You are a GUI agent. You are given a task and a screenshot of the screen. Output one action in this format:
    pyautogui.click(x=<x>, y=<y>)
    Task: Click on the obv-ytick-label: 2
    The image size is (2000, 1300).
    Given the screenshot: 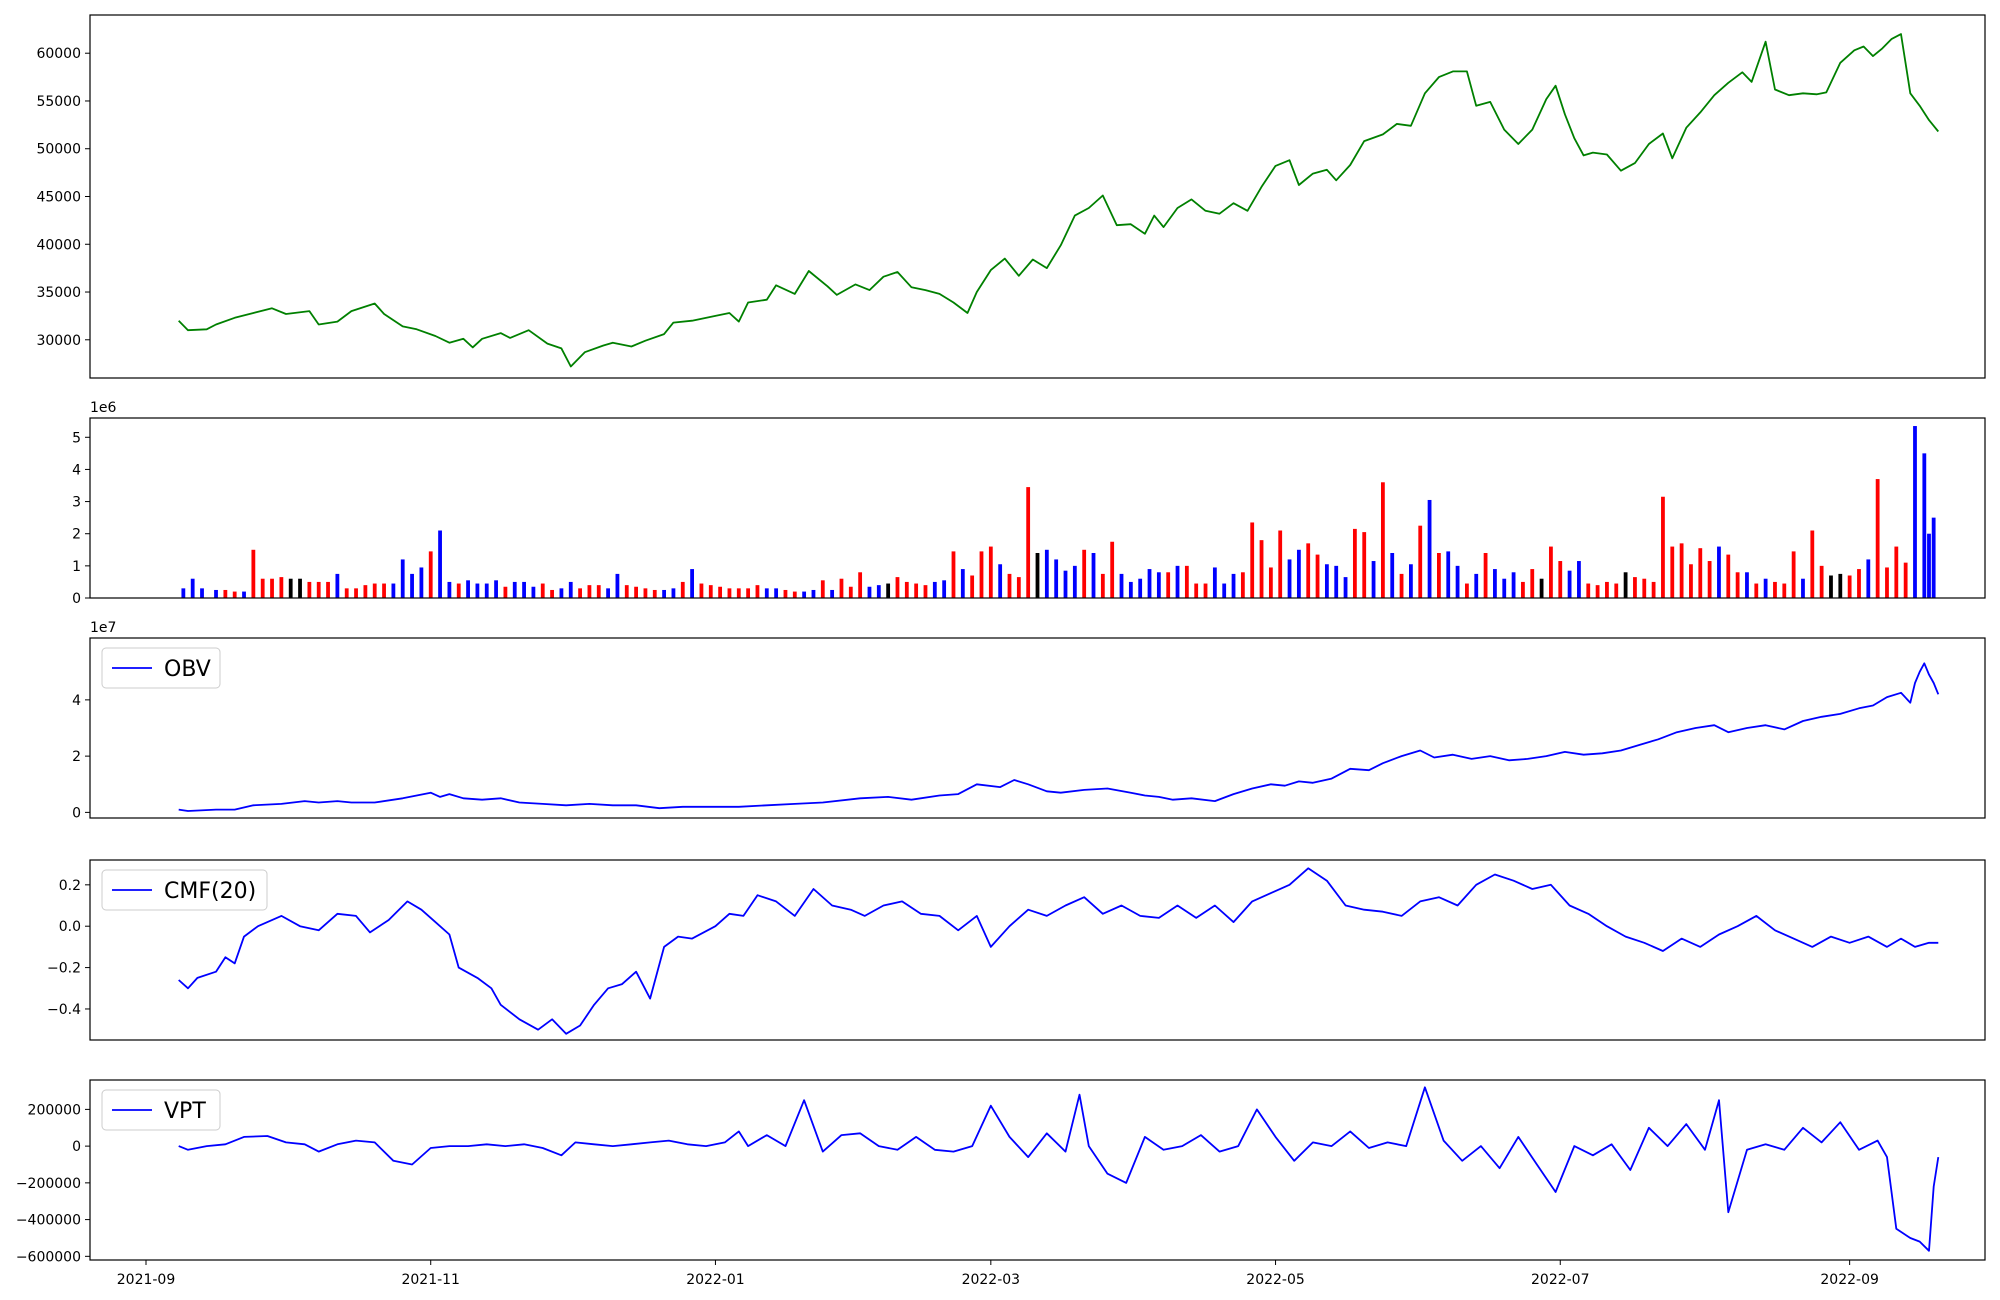 What is the action you would take?
    pyautogui.click(x=76, y=757)
    